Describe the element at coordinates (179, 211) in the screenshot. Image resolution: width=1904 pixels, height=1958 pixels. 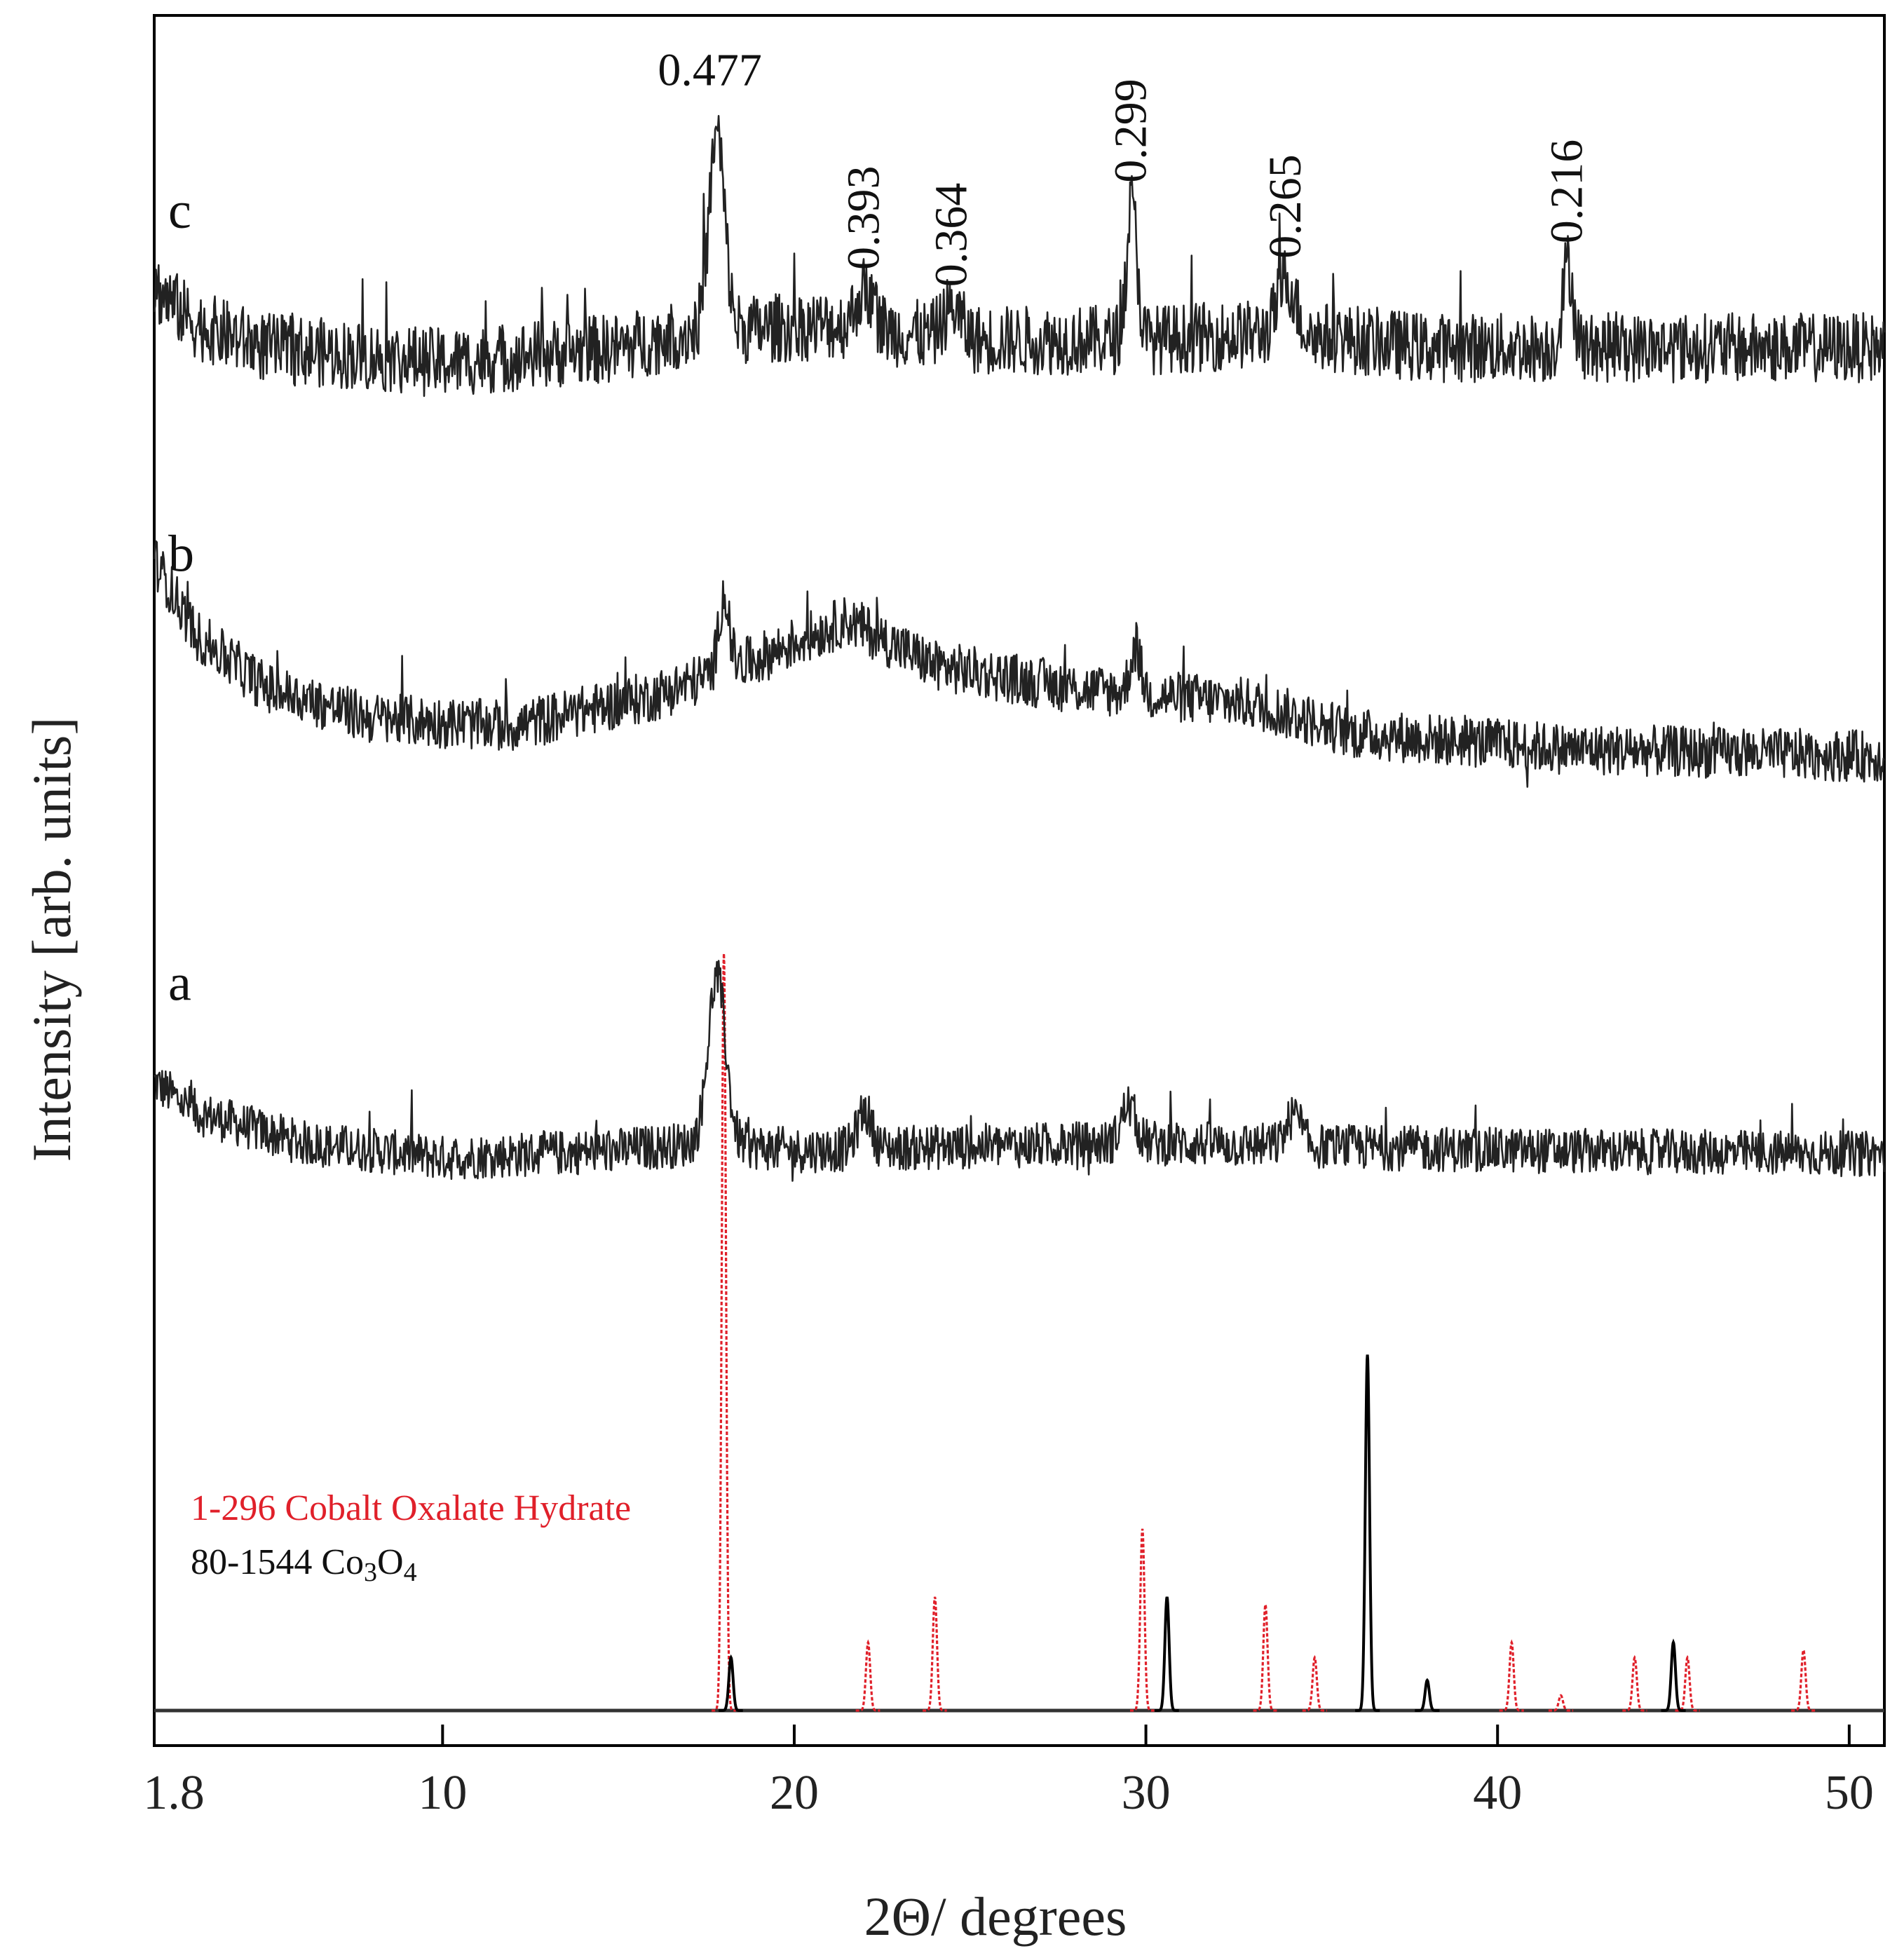
I see `trace-label-c: c` at that location.